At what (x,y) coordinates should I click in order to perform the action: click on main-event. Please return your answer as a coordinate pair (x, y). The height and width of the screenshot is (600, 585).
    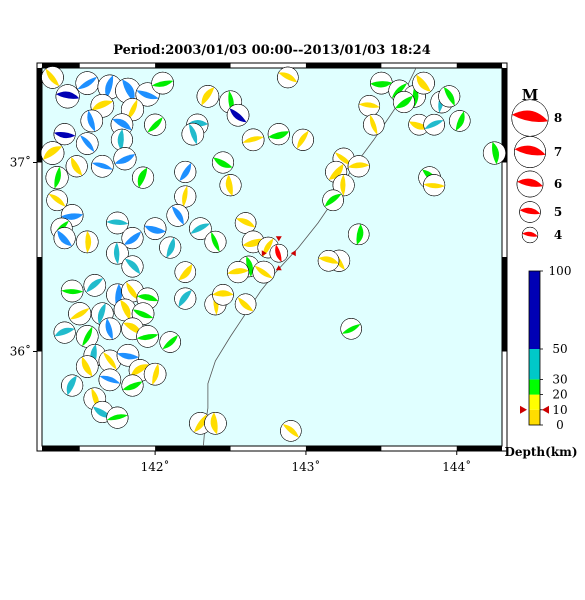
    Looking at the image, I should click on (278, 253).